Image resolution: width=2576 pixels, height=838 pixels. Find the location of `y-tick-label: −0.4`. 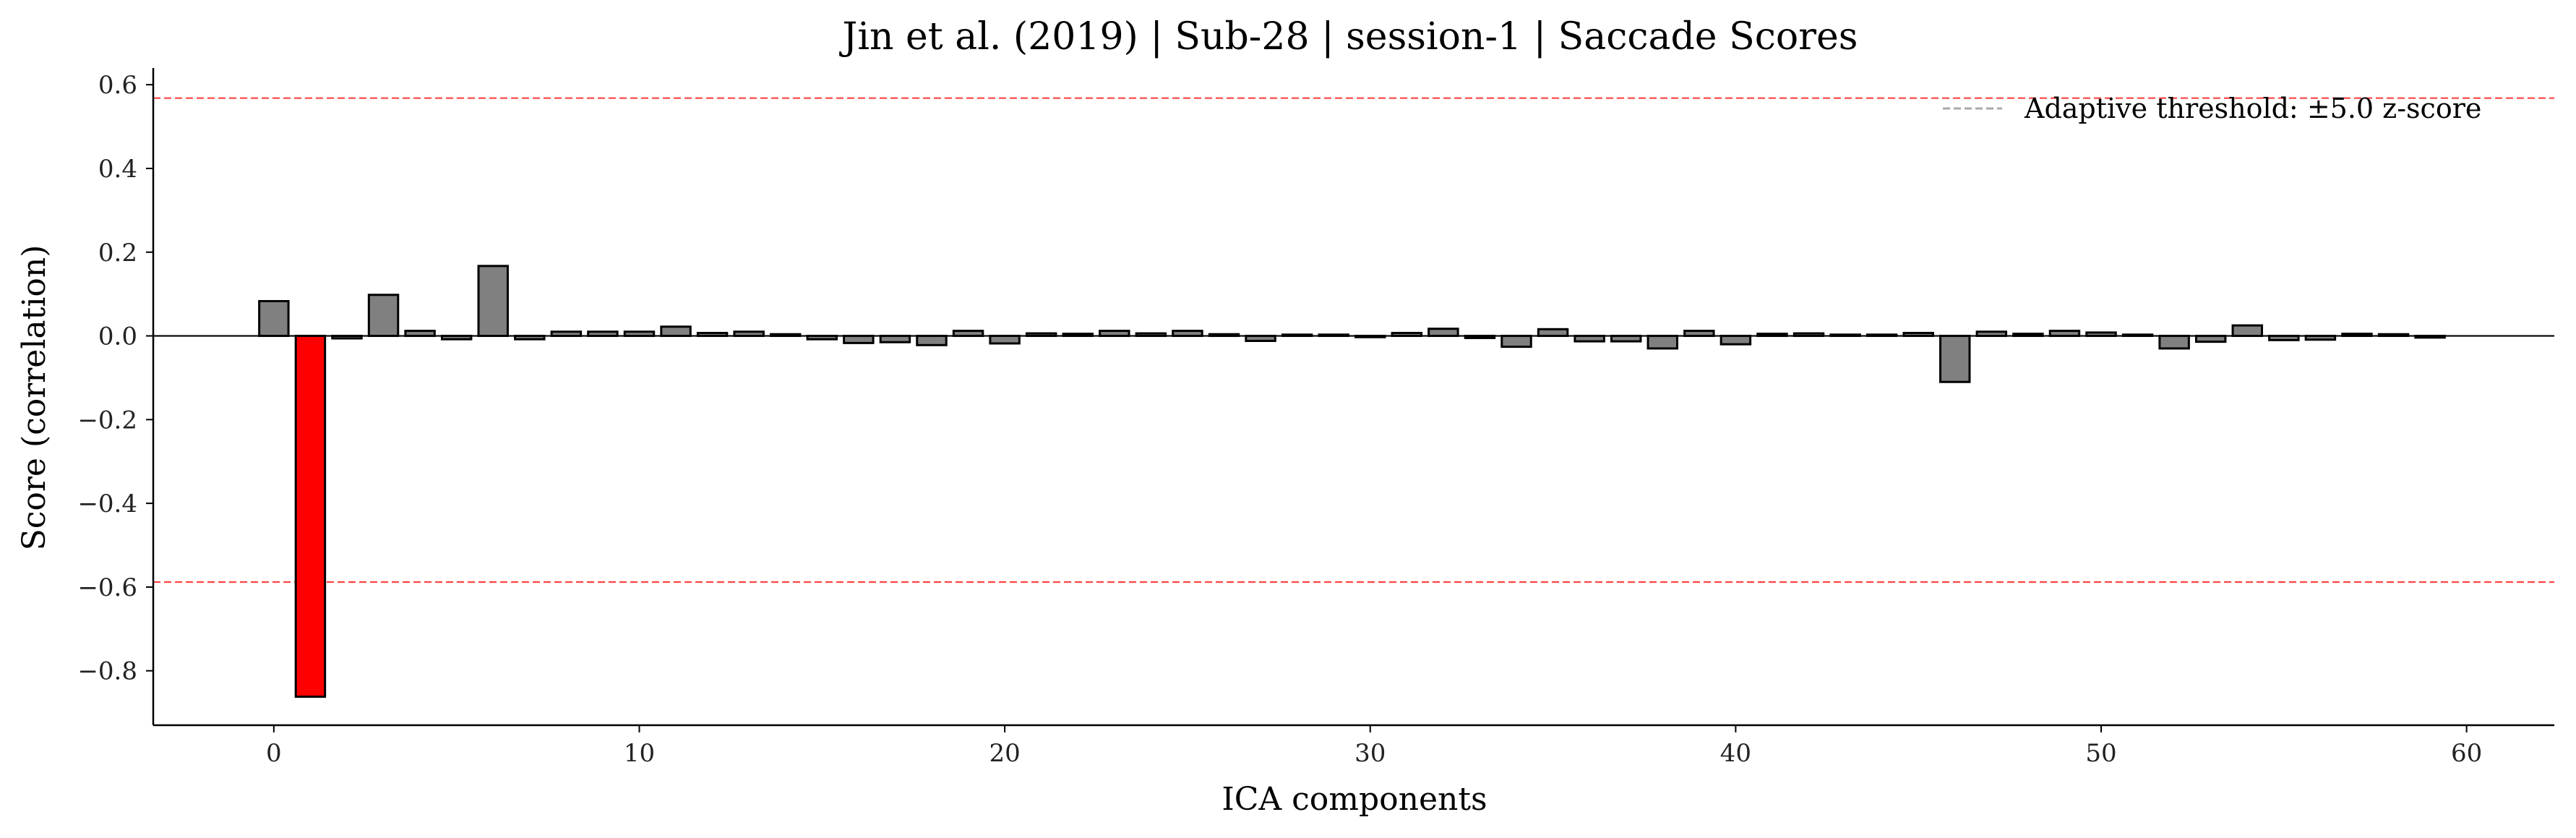

y-tick-label: −0.4 is located at coordinates (107, 503).